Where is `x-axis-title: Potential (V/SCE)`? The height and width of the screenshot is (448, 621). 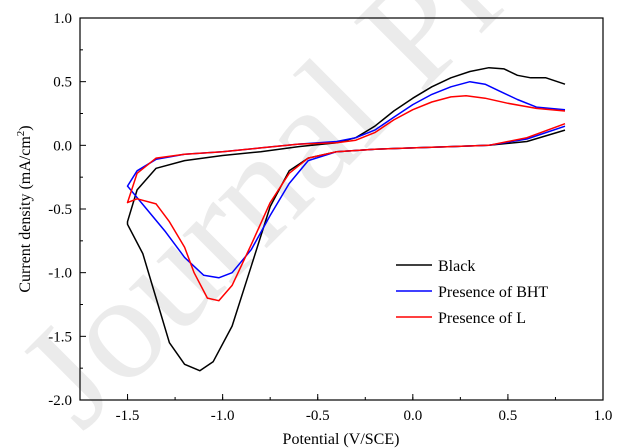
x-axis-title: Potential (V/SCE) is located at coordinates (341, 439).